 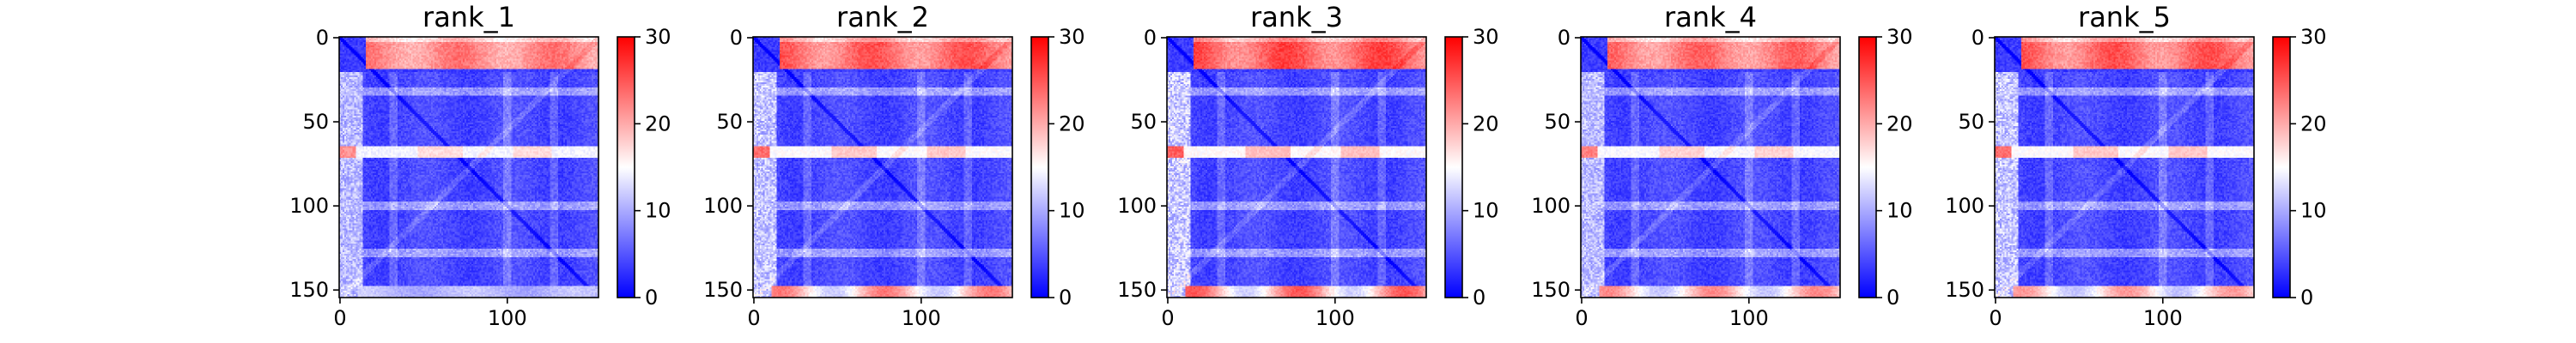 What do you see at coordinates (1711, 17) in the screenshot?
I see `panel-title: rank_4` at bounding box center [1711, 17].